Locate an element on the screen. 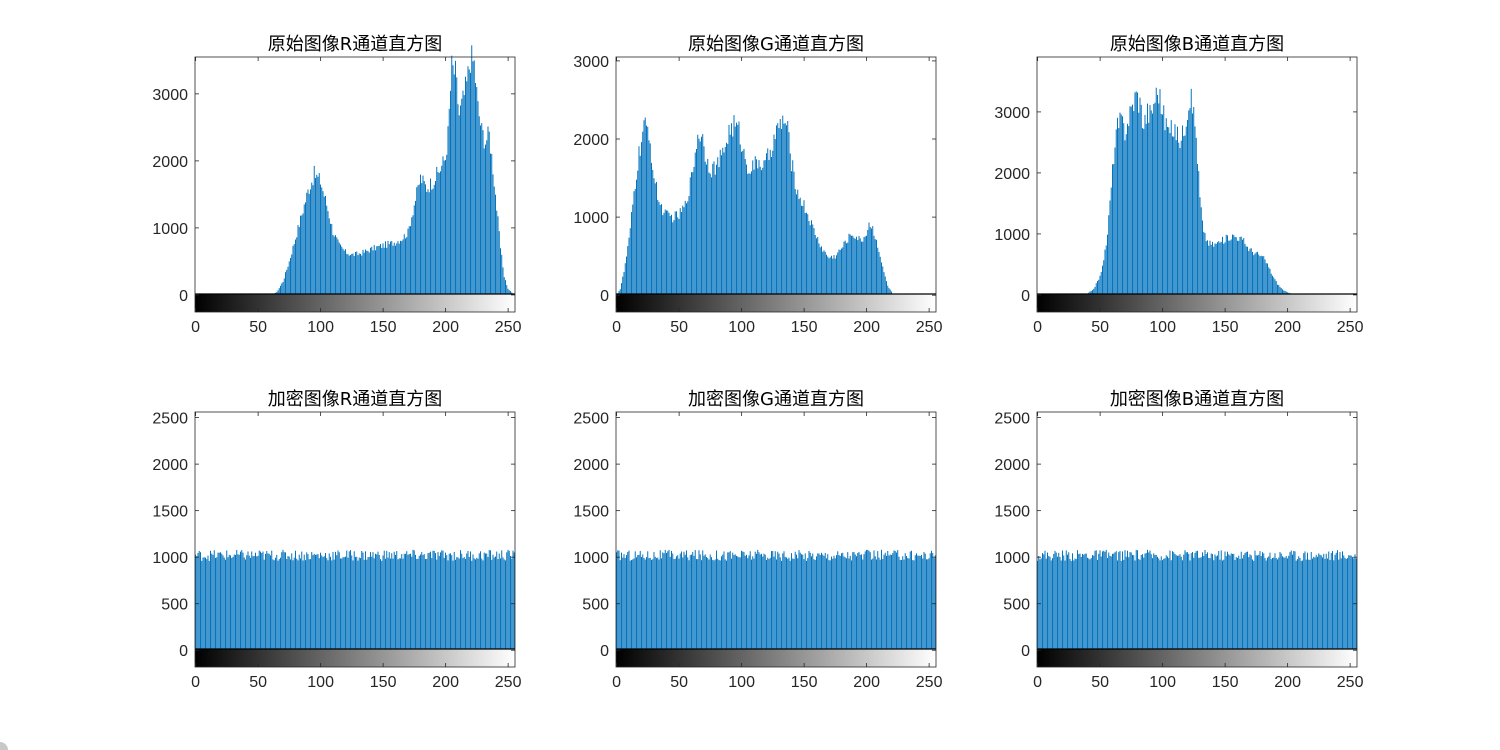  y-tick-label: 500 is located at coordinates (595, 605).